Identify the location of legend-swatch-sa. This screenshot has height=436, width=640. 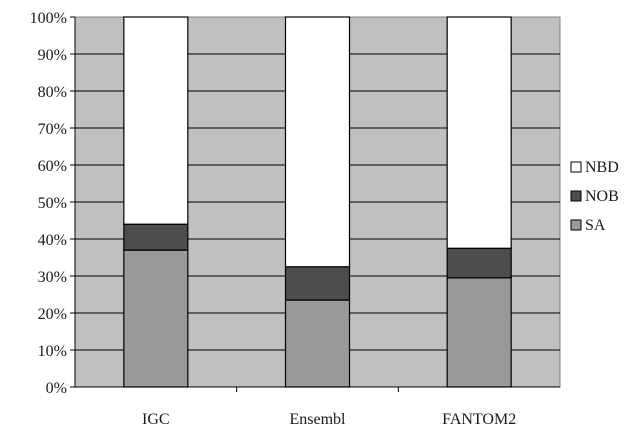
(576, 225).